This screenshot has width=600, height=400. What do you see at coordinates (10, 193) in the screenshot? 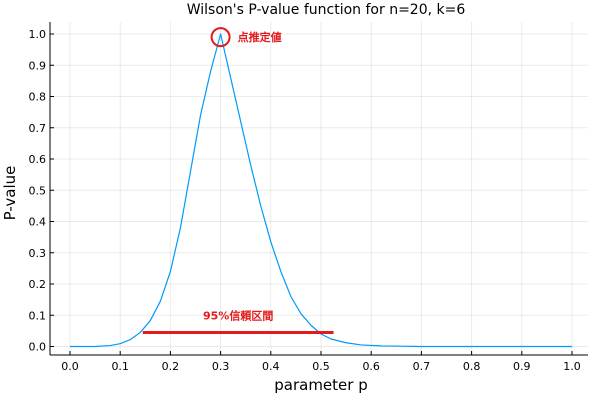
I see `y-axis-label: P-value` at bounding box center [10, 193].